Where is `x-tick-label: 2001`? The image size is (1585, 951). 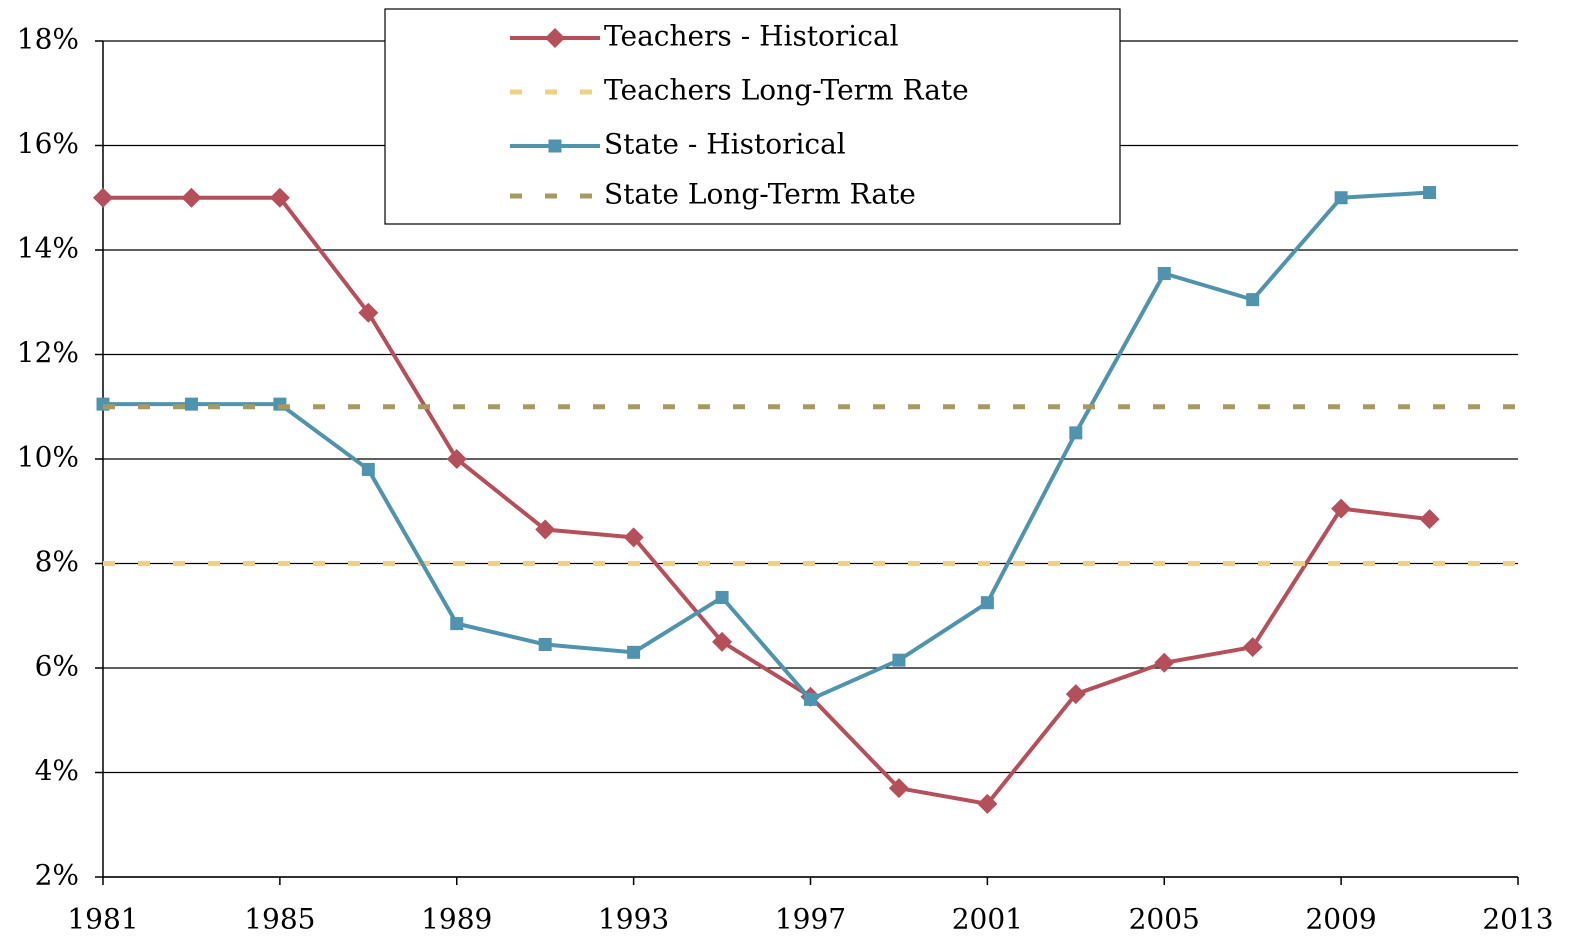
x-tick-label: 2001 is located at coordinates (987, 919).